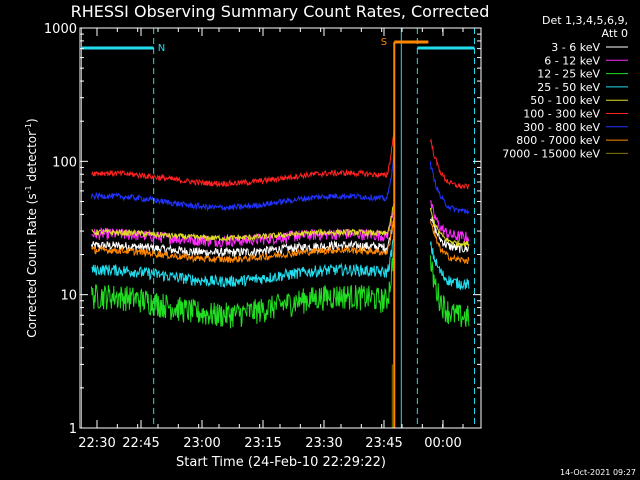 Image resolution: width=640 pixels, height=480 pixels. What do you see at coordinates (561, 127) in the screenshot?
I see `legend-label: 300 - 800 keV` at bounding box center [561, 127].